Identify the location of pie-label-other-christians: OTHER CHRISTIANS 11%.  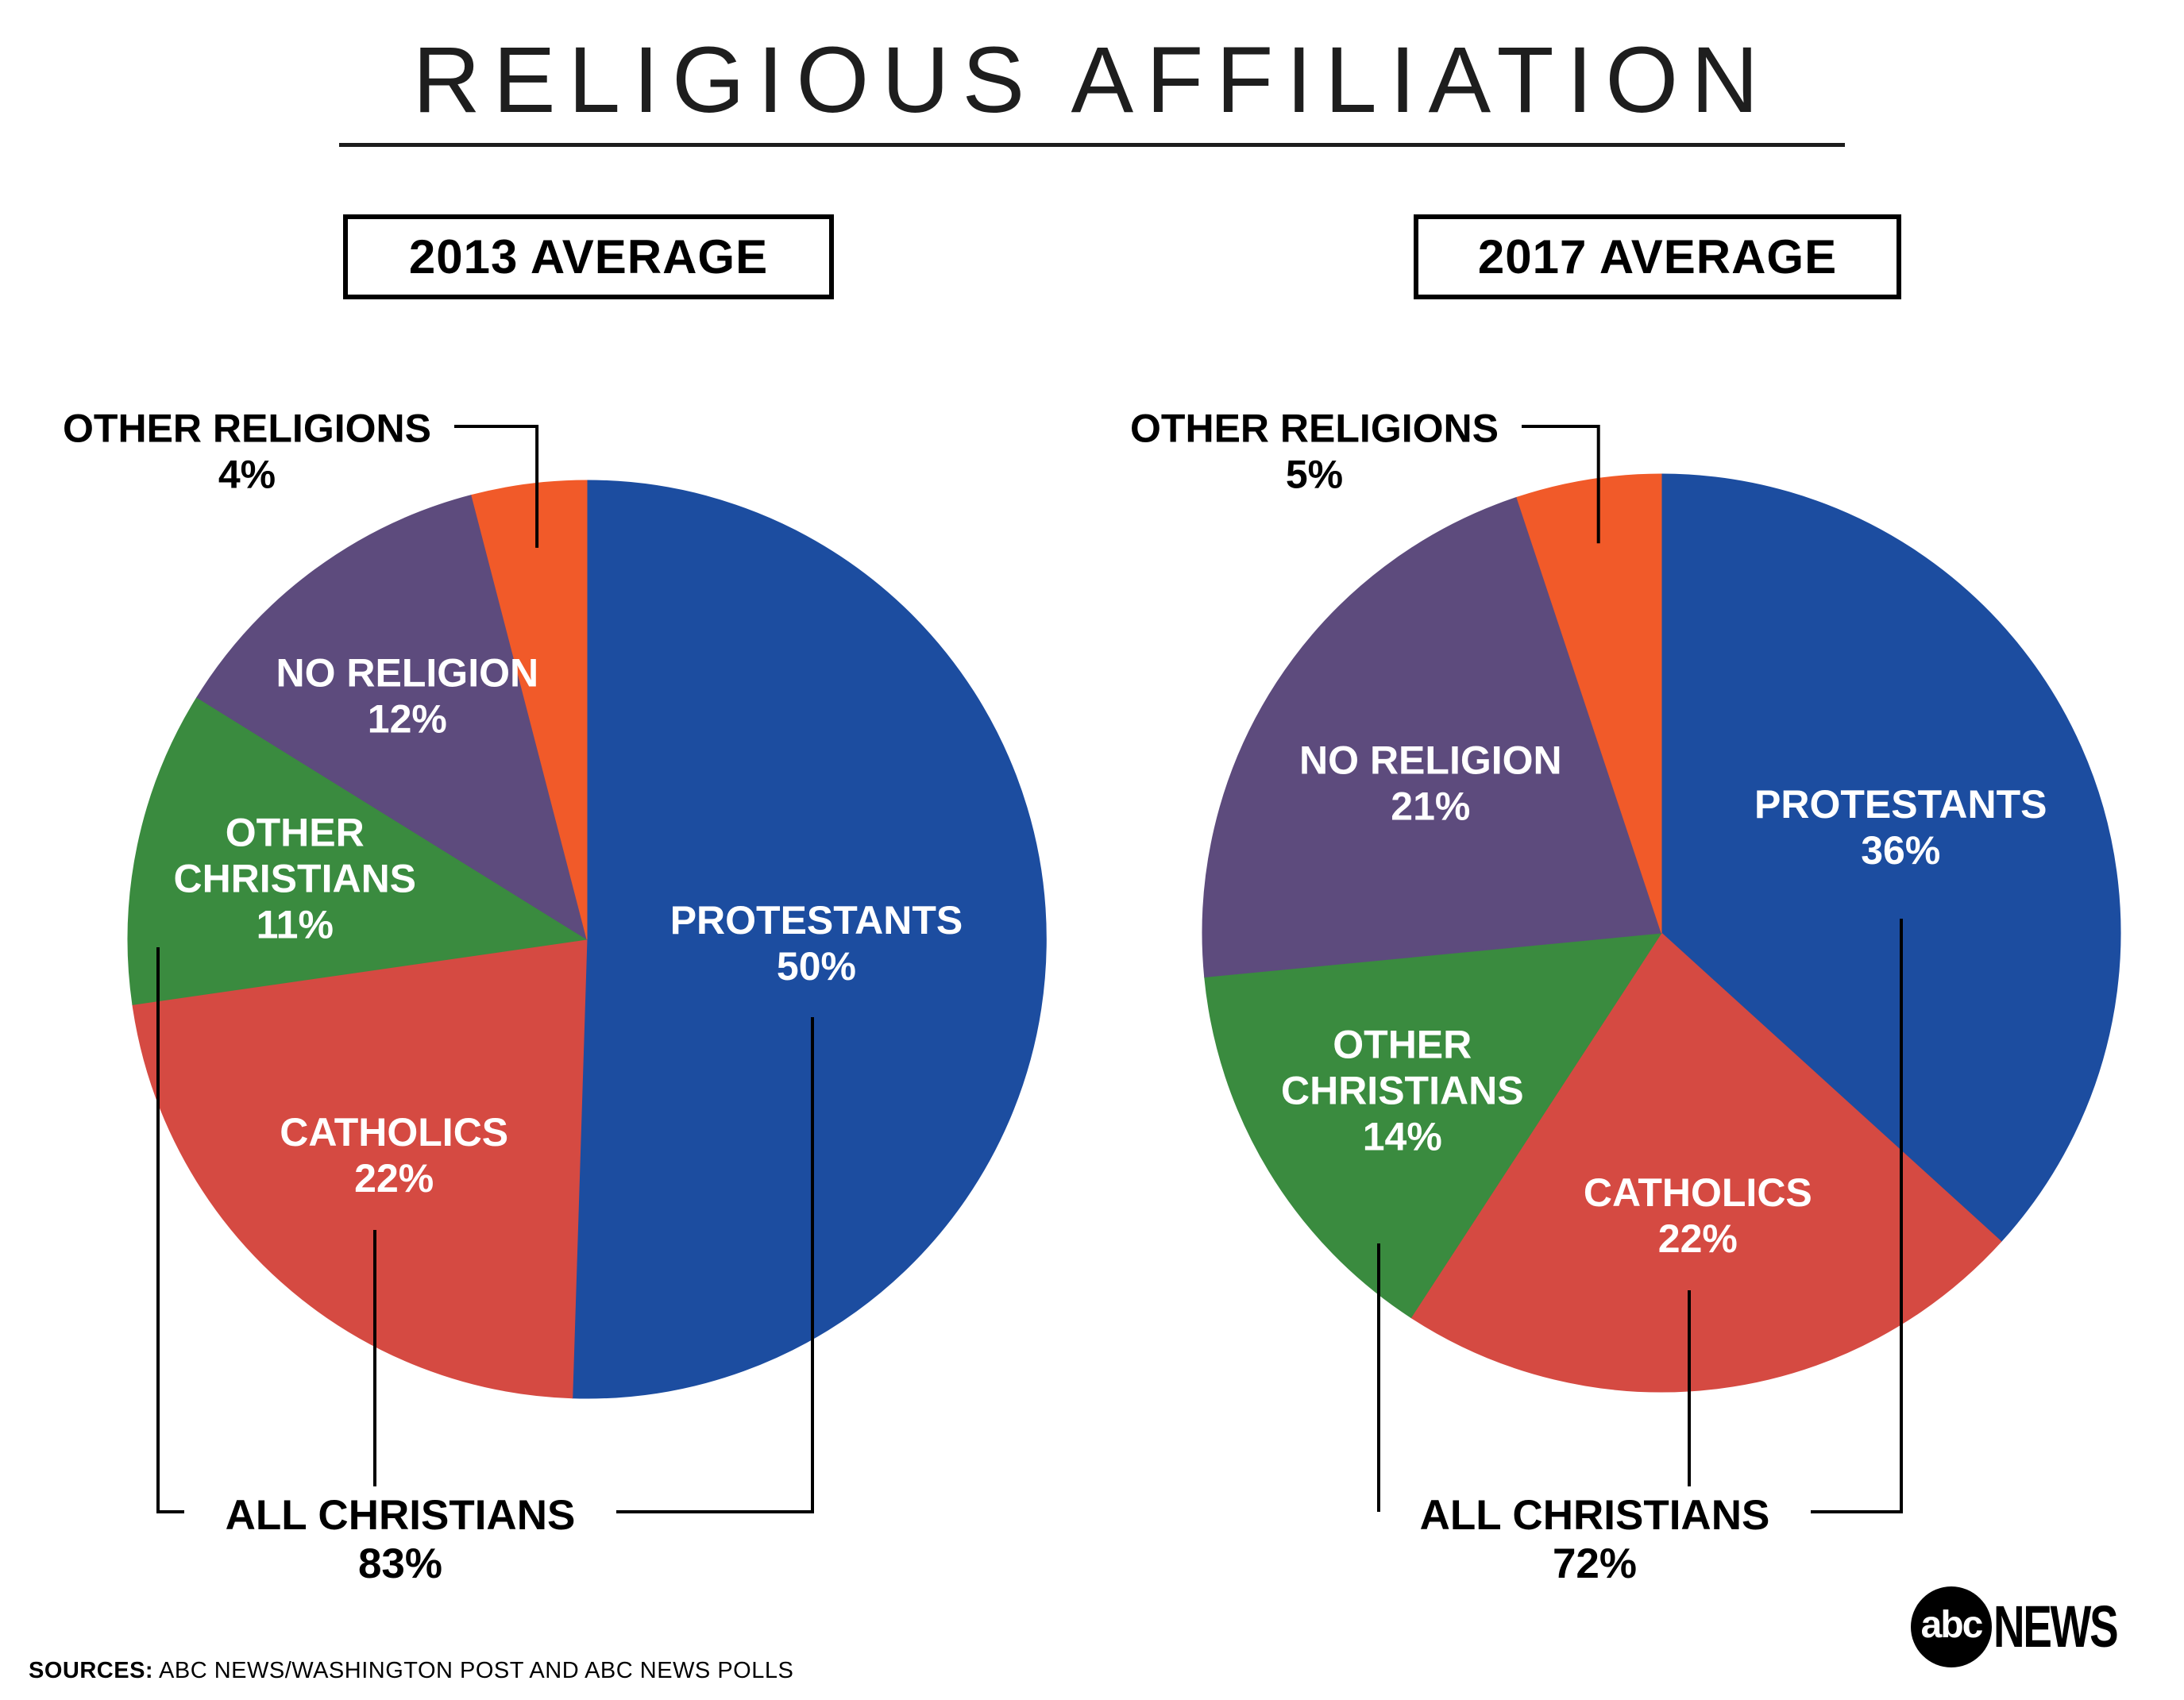
(294, 879).